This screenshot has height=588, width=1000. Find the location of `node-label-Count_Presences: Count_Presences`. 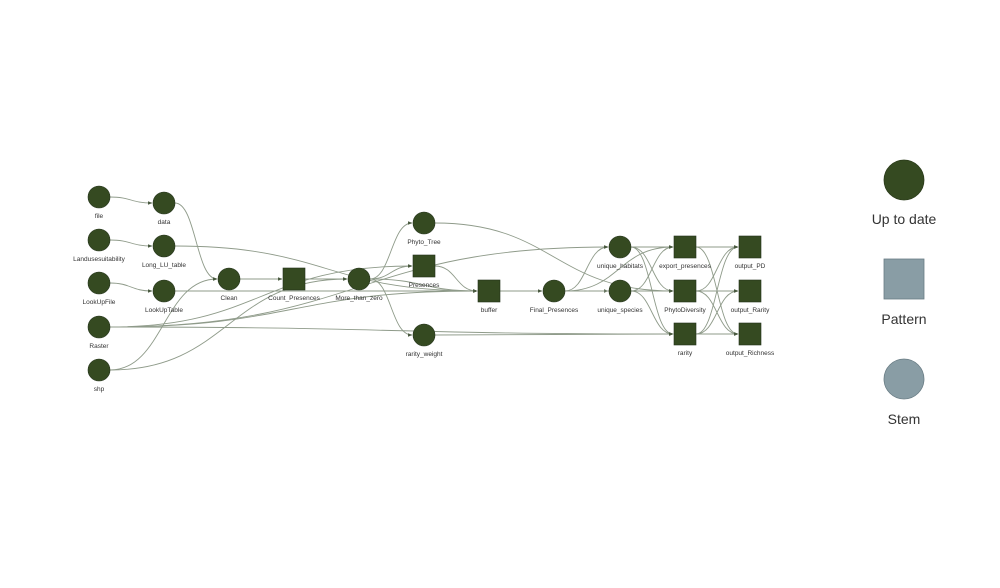

node-label-Count_Presences: Count_Presences is located at coordinates (294, 298).